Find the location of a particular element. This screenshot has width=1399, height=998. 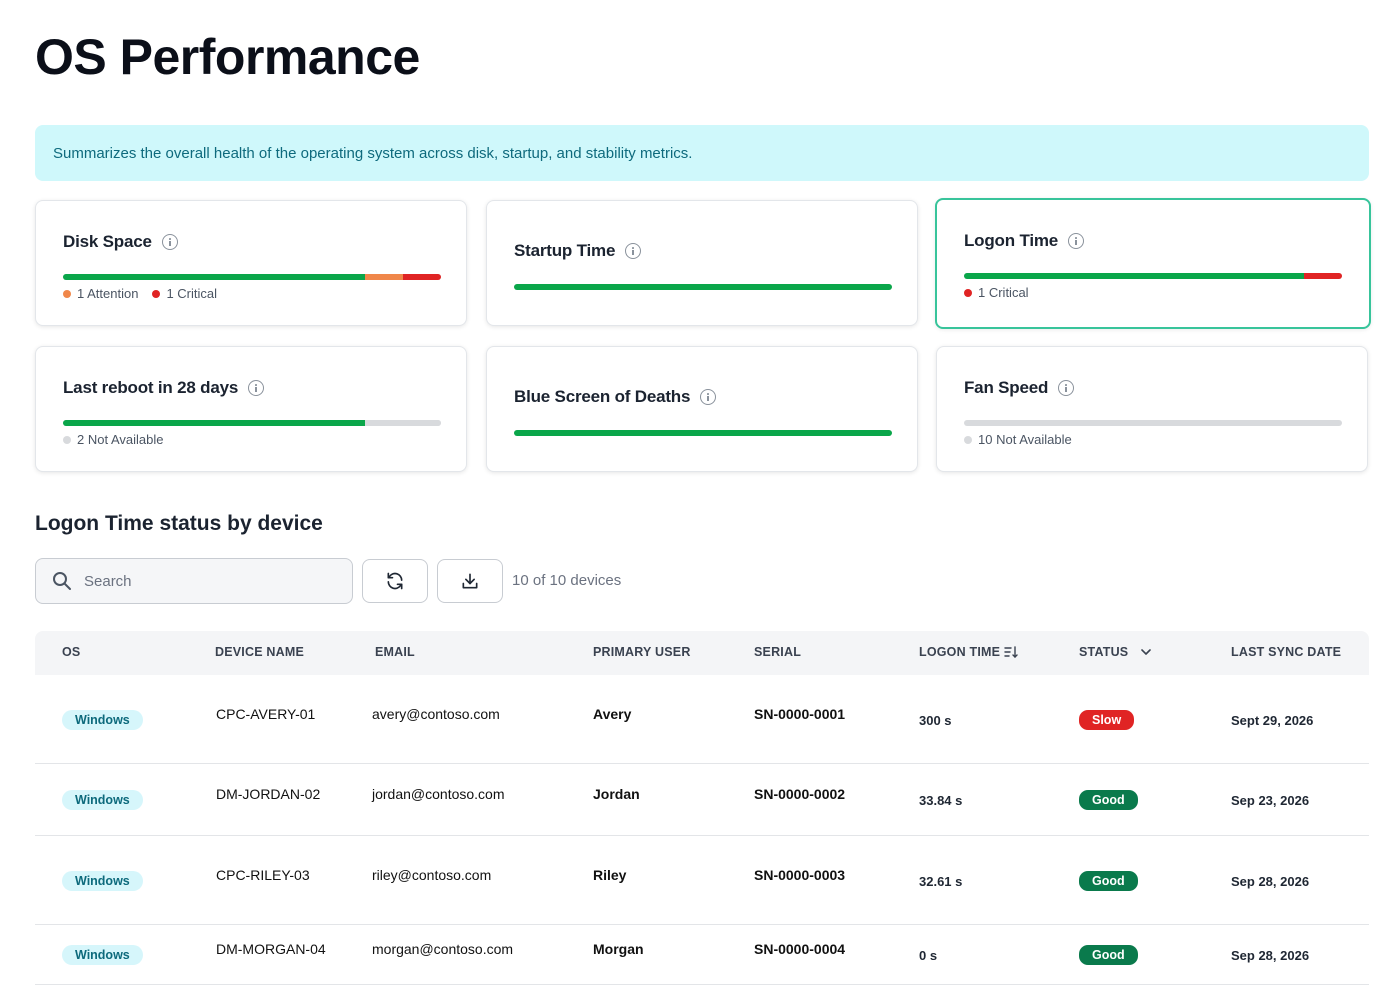

card-header: Last reboot in 28 days is located at coordinates (251, 388).